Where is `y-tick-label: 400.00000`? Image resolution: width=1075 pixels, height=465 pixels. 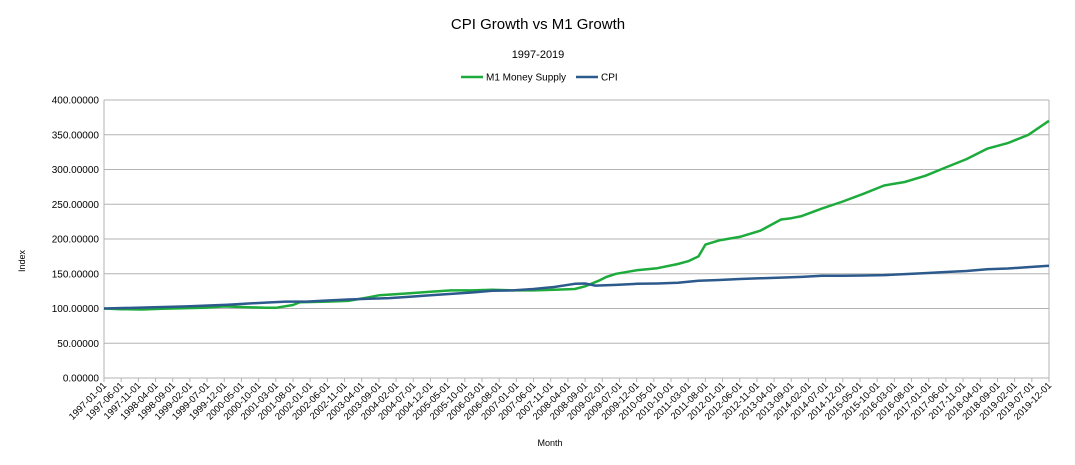
y-tick-label: 400.00000 is located at coordinates (76, 101).